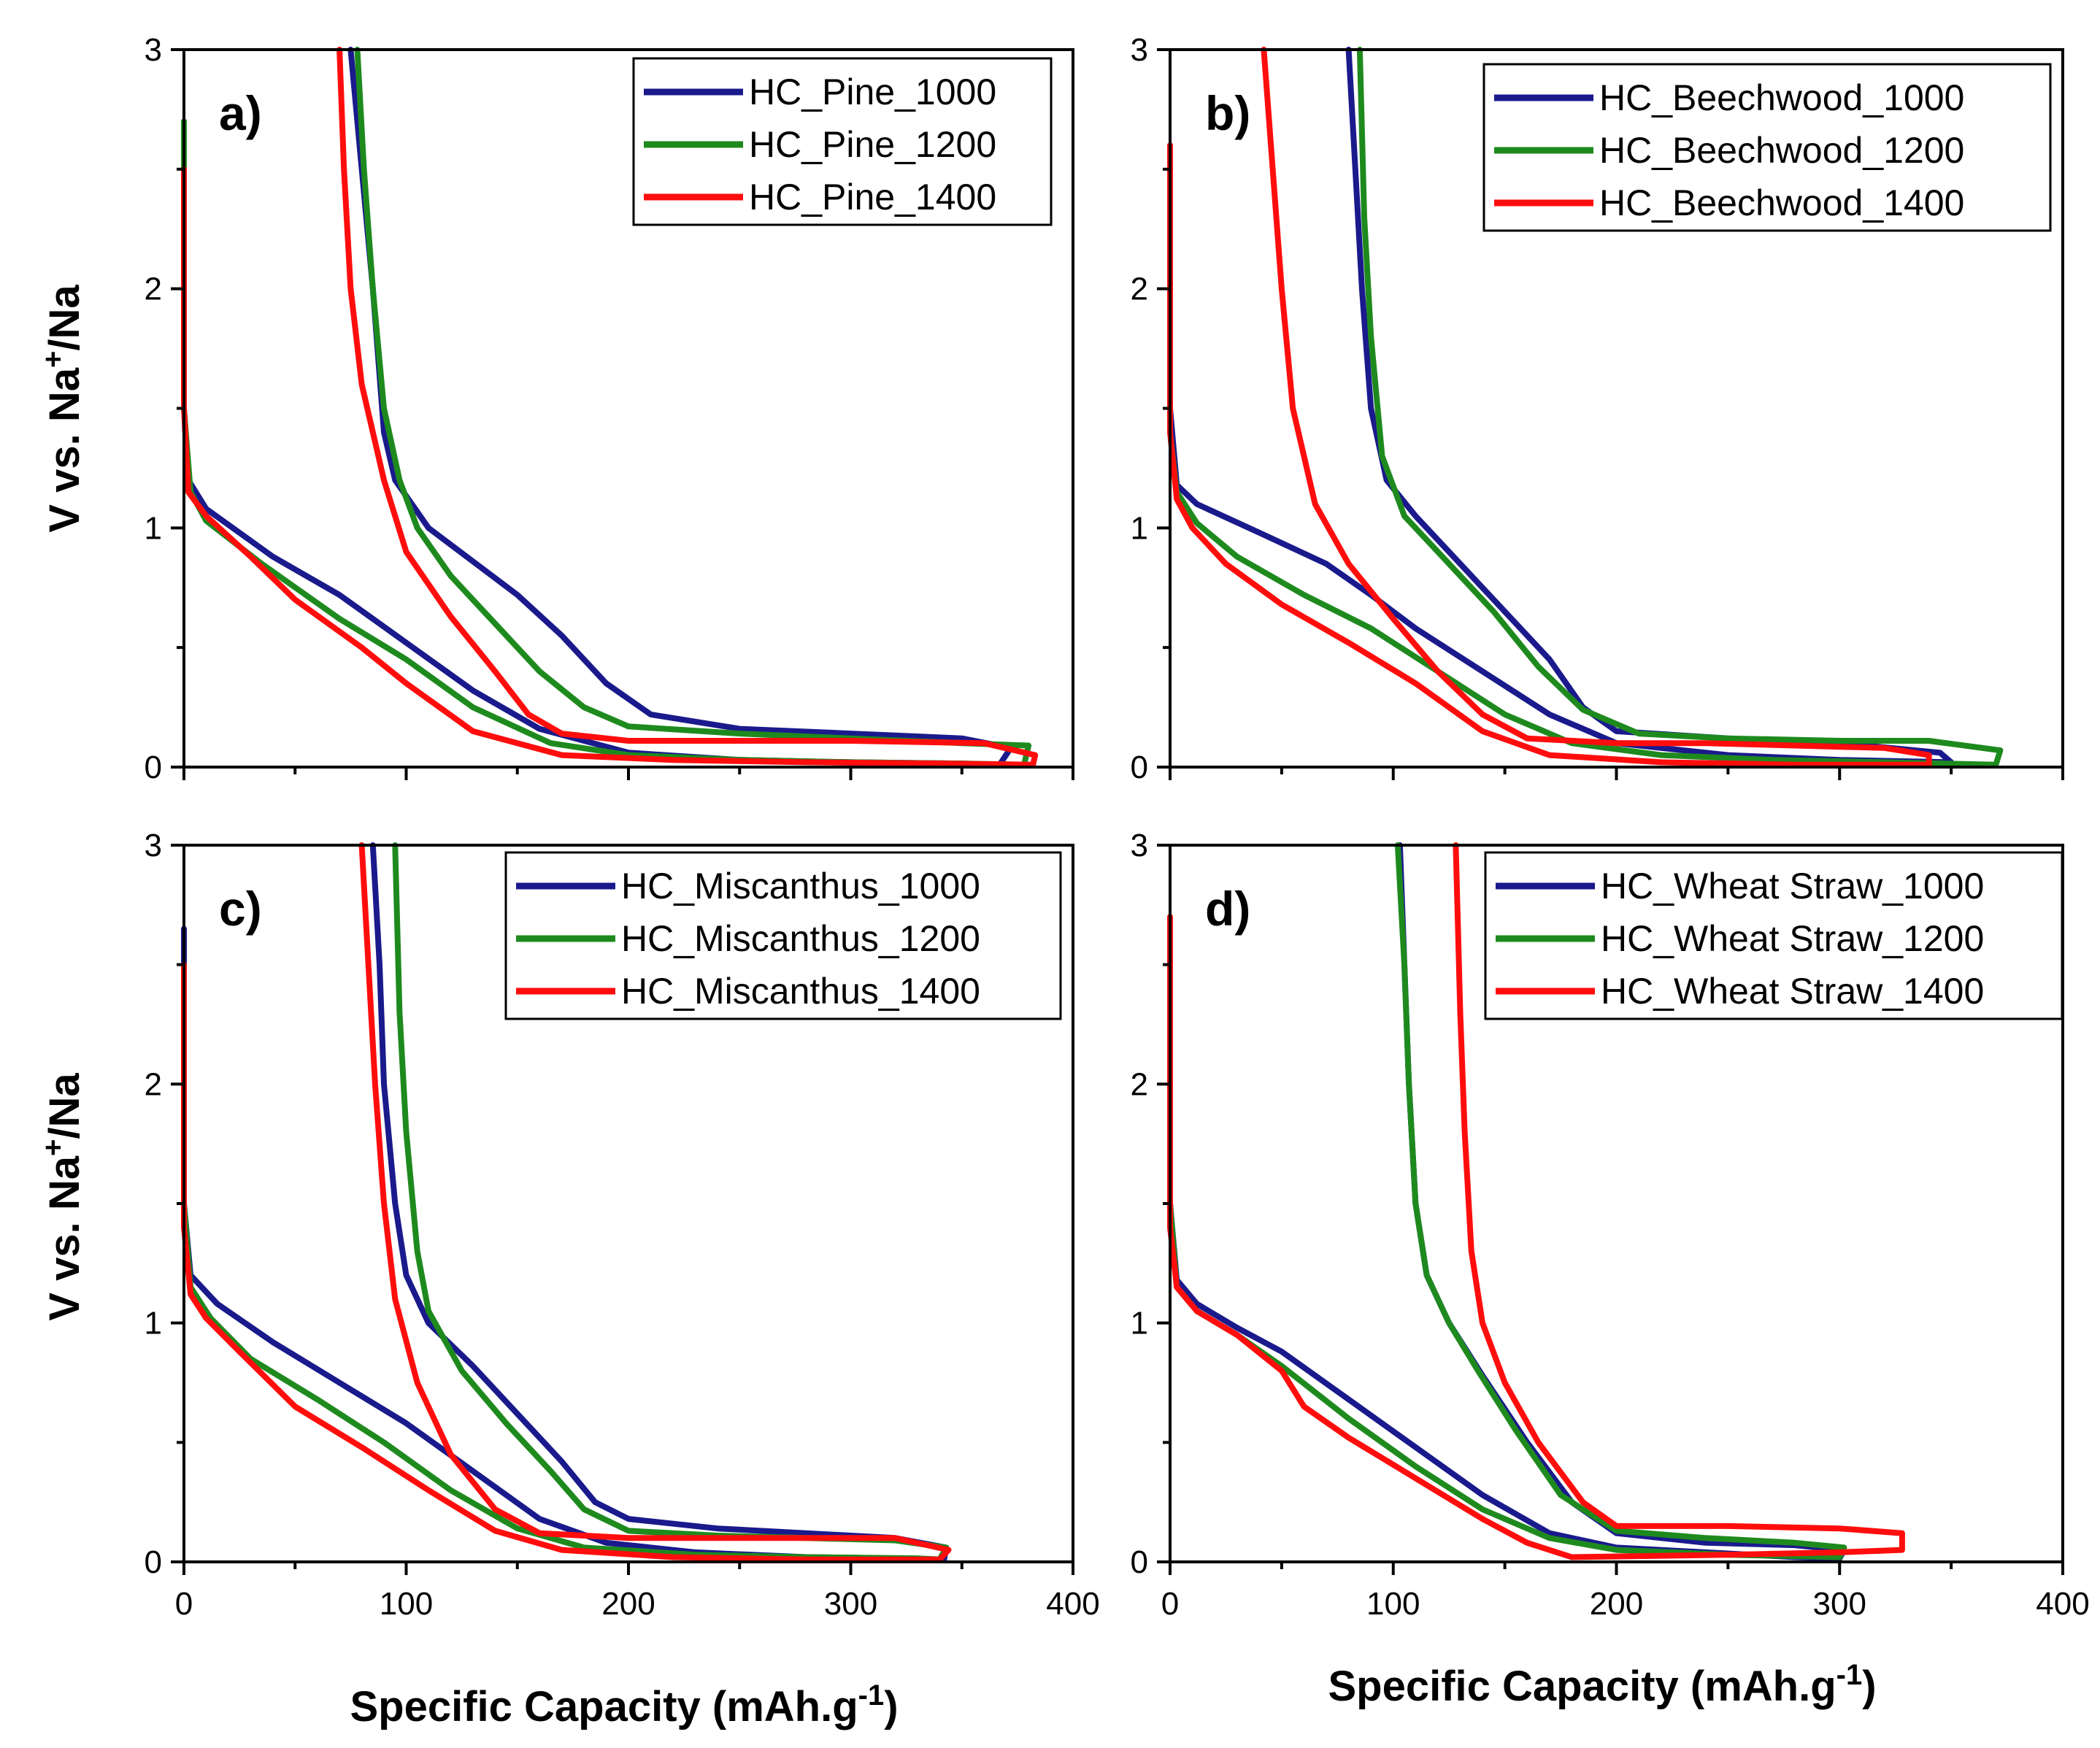 The height and width of the screenshot is (1748, 2100). I want to click on legend-label: HC_Pine_1000, so click(872, 92).